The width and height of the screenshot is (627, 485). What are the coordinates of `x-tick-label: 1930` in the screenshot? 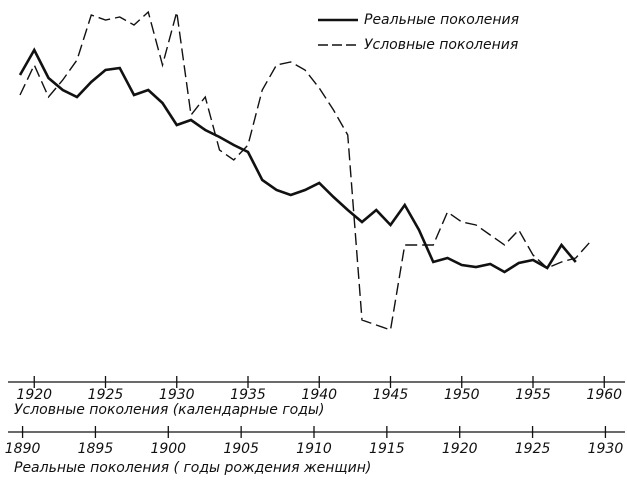 It's located at (177, 395).